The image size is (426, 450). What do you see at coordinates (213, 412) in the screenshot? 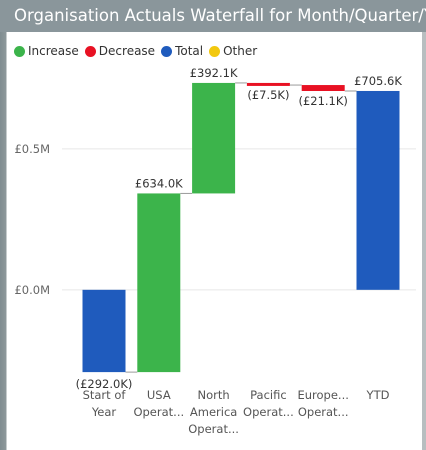
I see `x-tick-label: America` at bounding box center [213, 412].